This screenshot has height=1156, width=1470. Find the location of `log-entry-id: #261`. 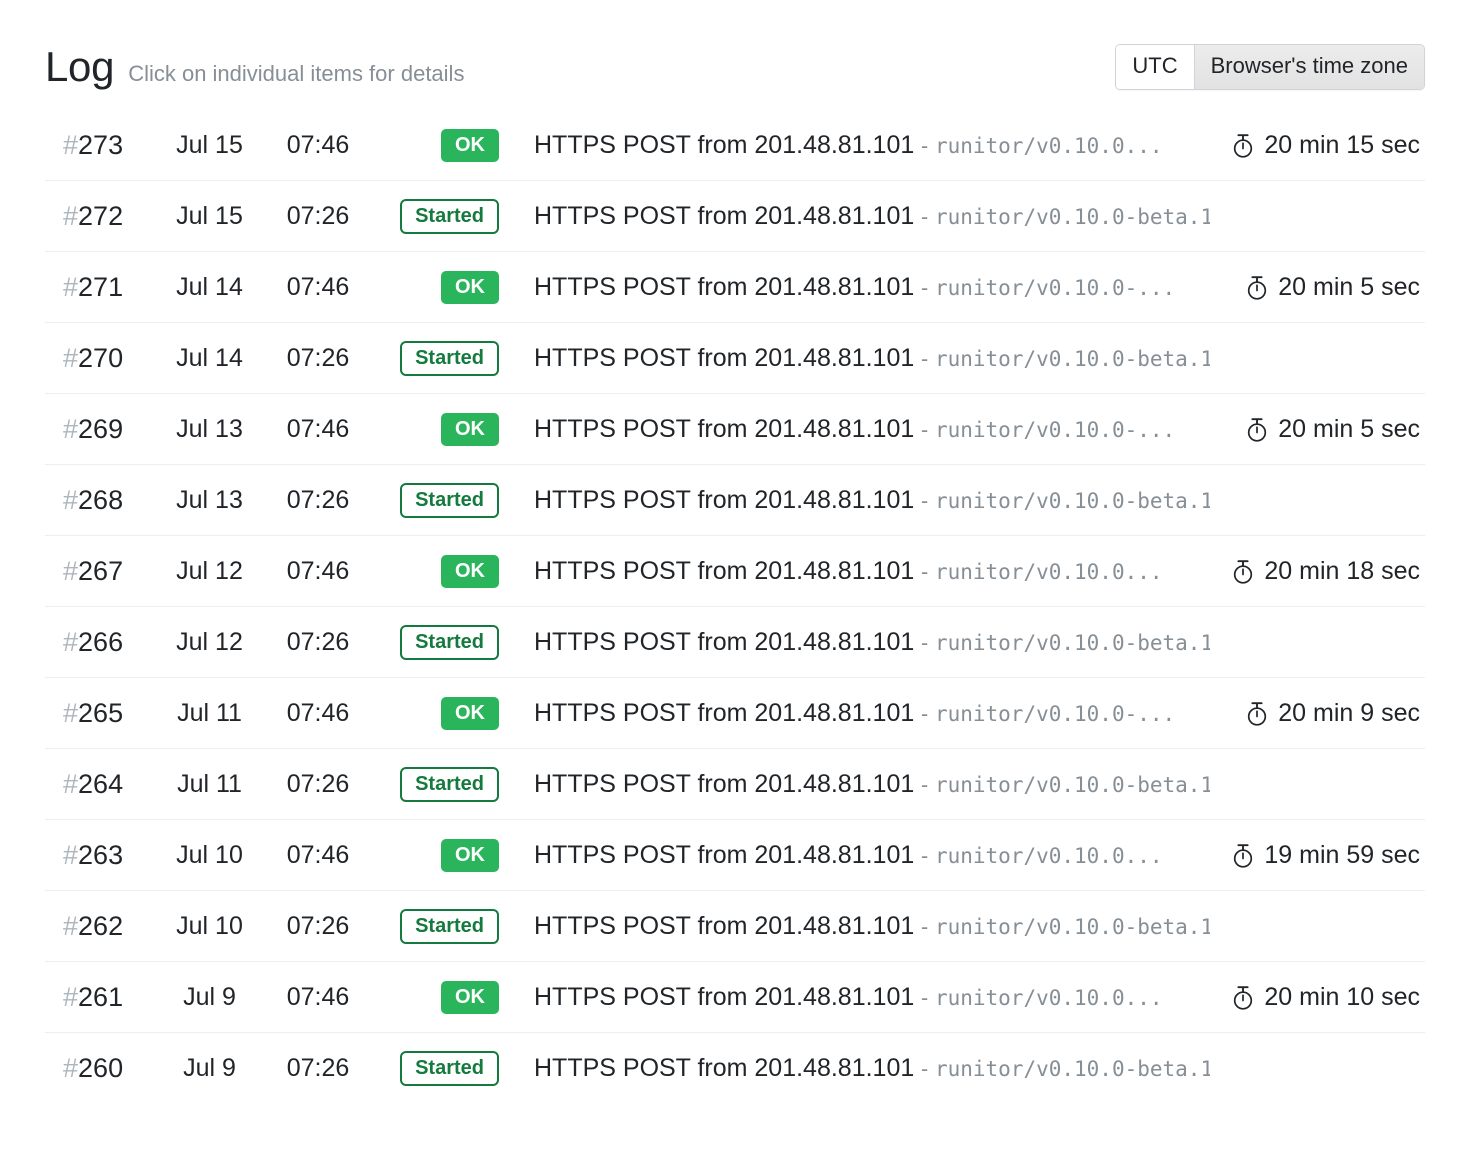

log-entry-id: #261 is located at coordinates (101, 997).